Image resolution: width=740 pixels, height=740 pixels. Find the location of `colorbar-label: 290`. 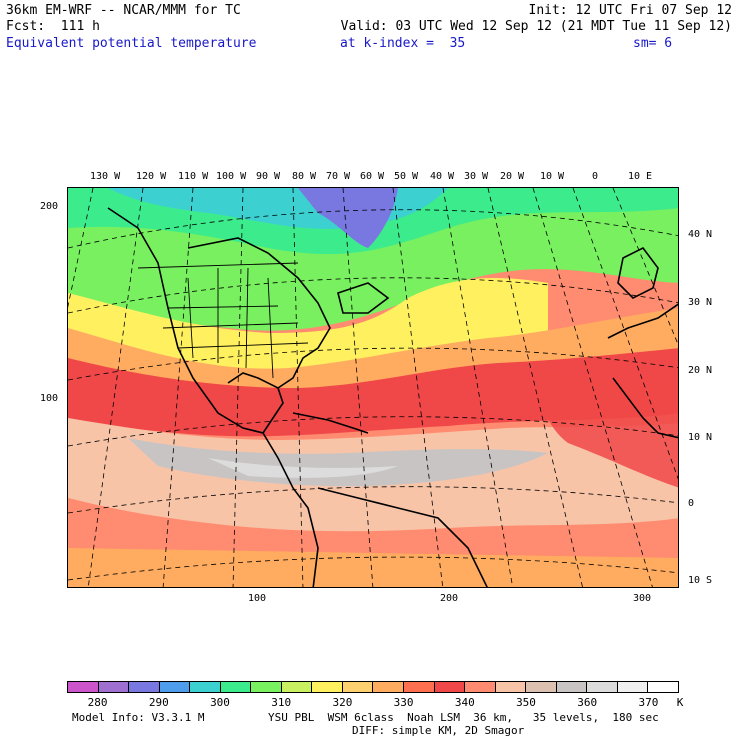

colorbar-label: 290 is located at coordinates (158, 702).